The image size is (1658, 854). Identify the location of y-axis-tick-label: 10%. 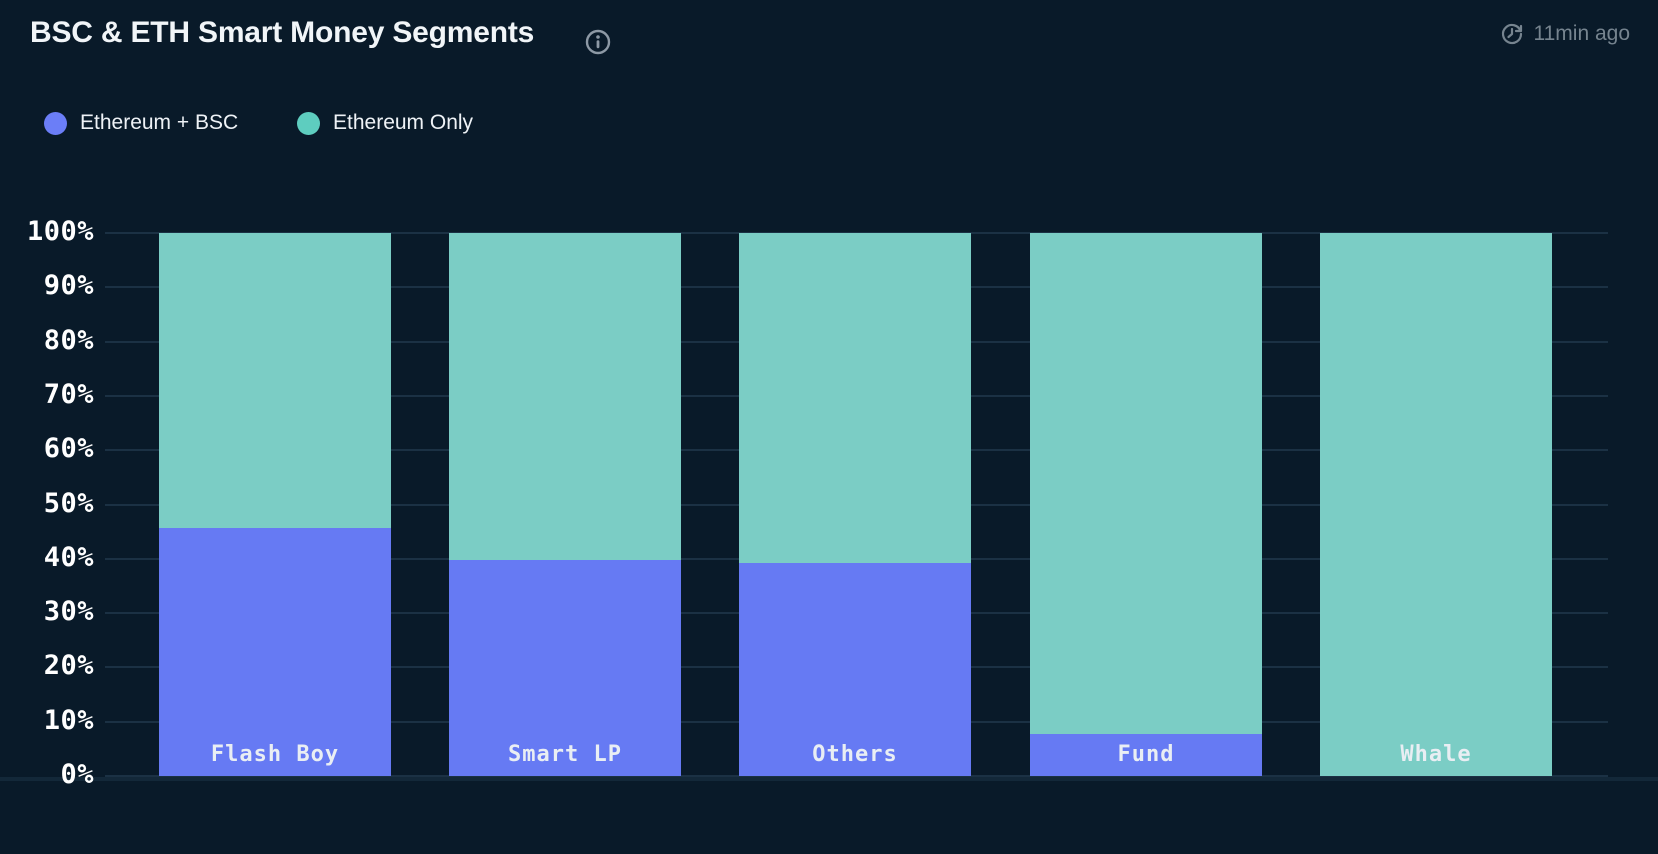
(68, 720).